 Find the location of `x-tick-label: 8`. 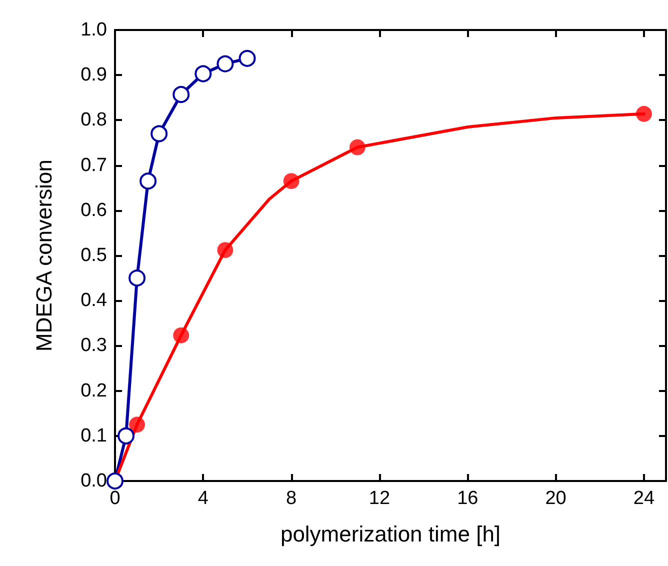

x-tick-label: 8 is located at coordinates (291, 498).